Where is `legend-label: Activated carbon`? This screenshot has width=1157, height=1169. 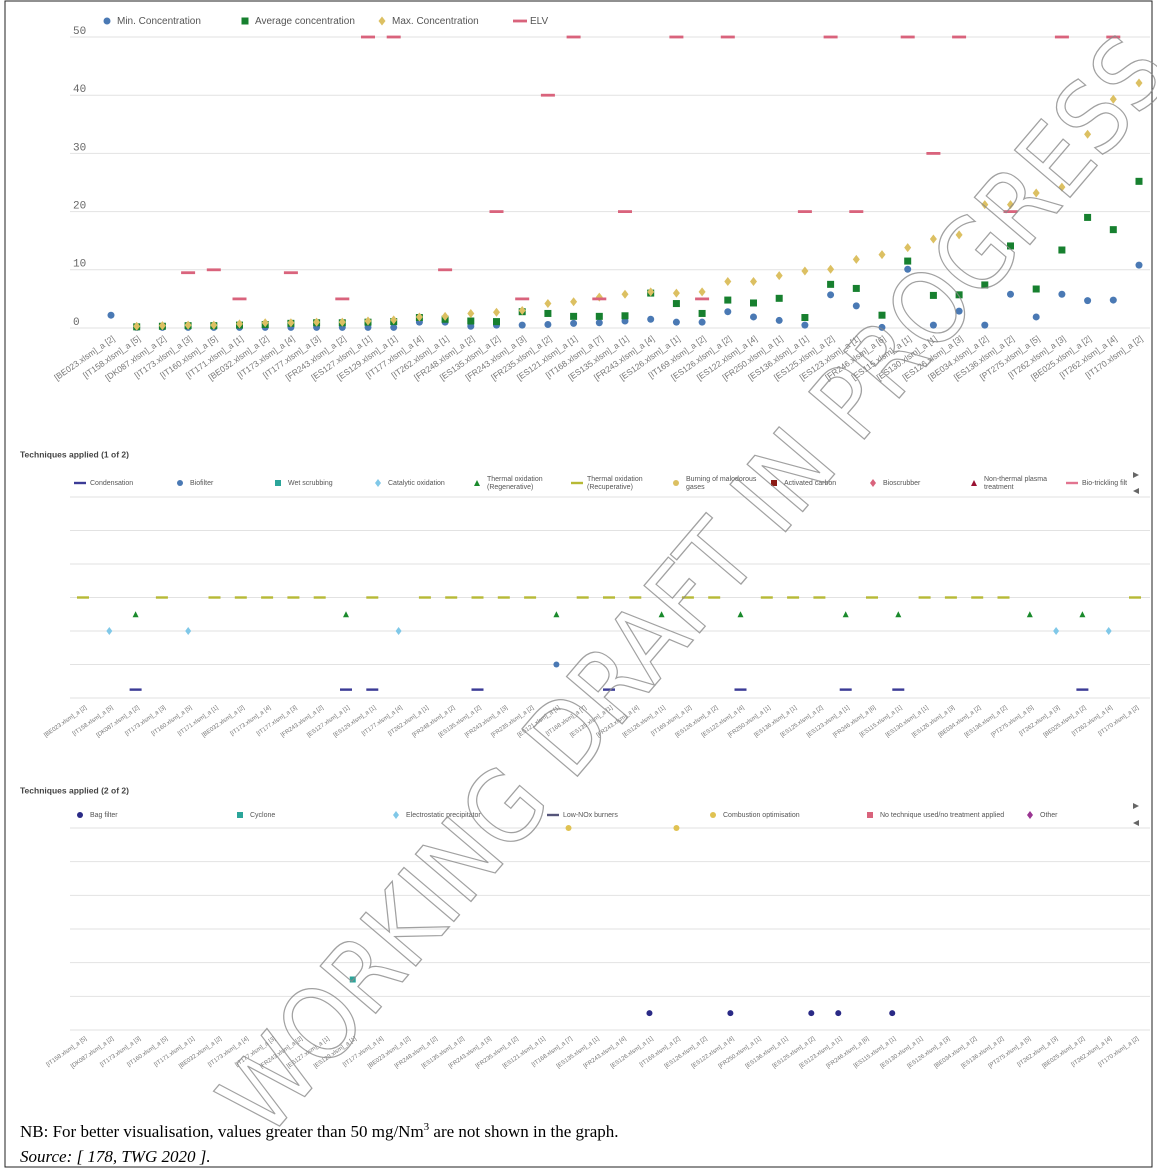 legend-label: Activated carbon is located at coordinates (810, 483).